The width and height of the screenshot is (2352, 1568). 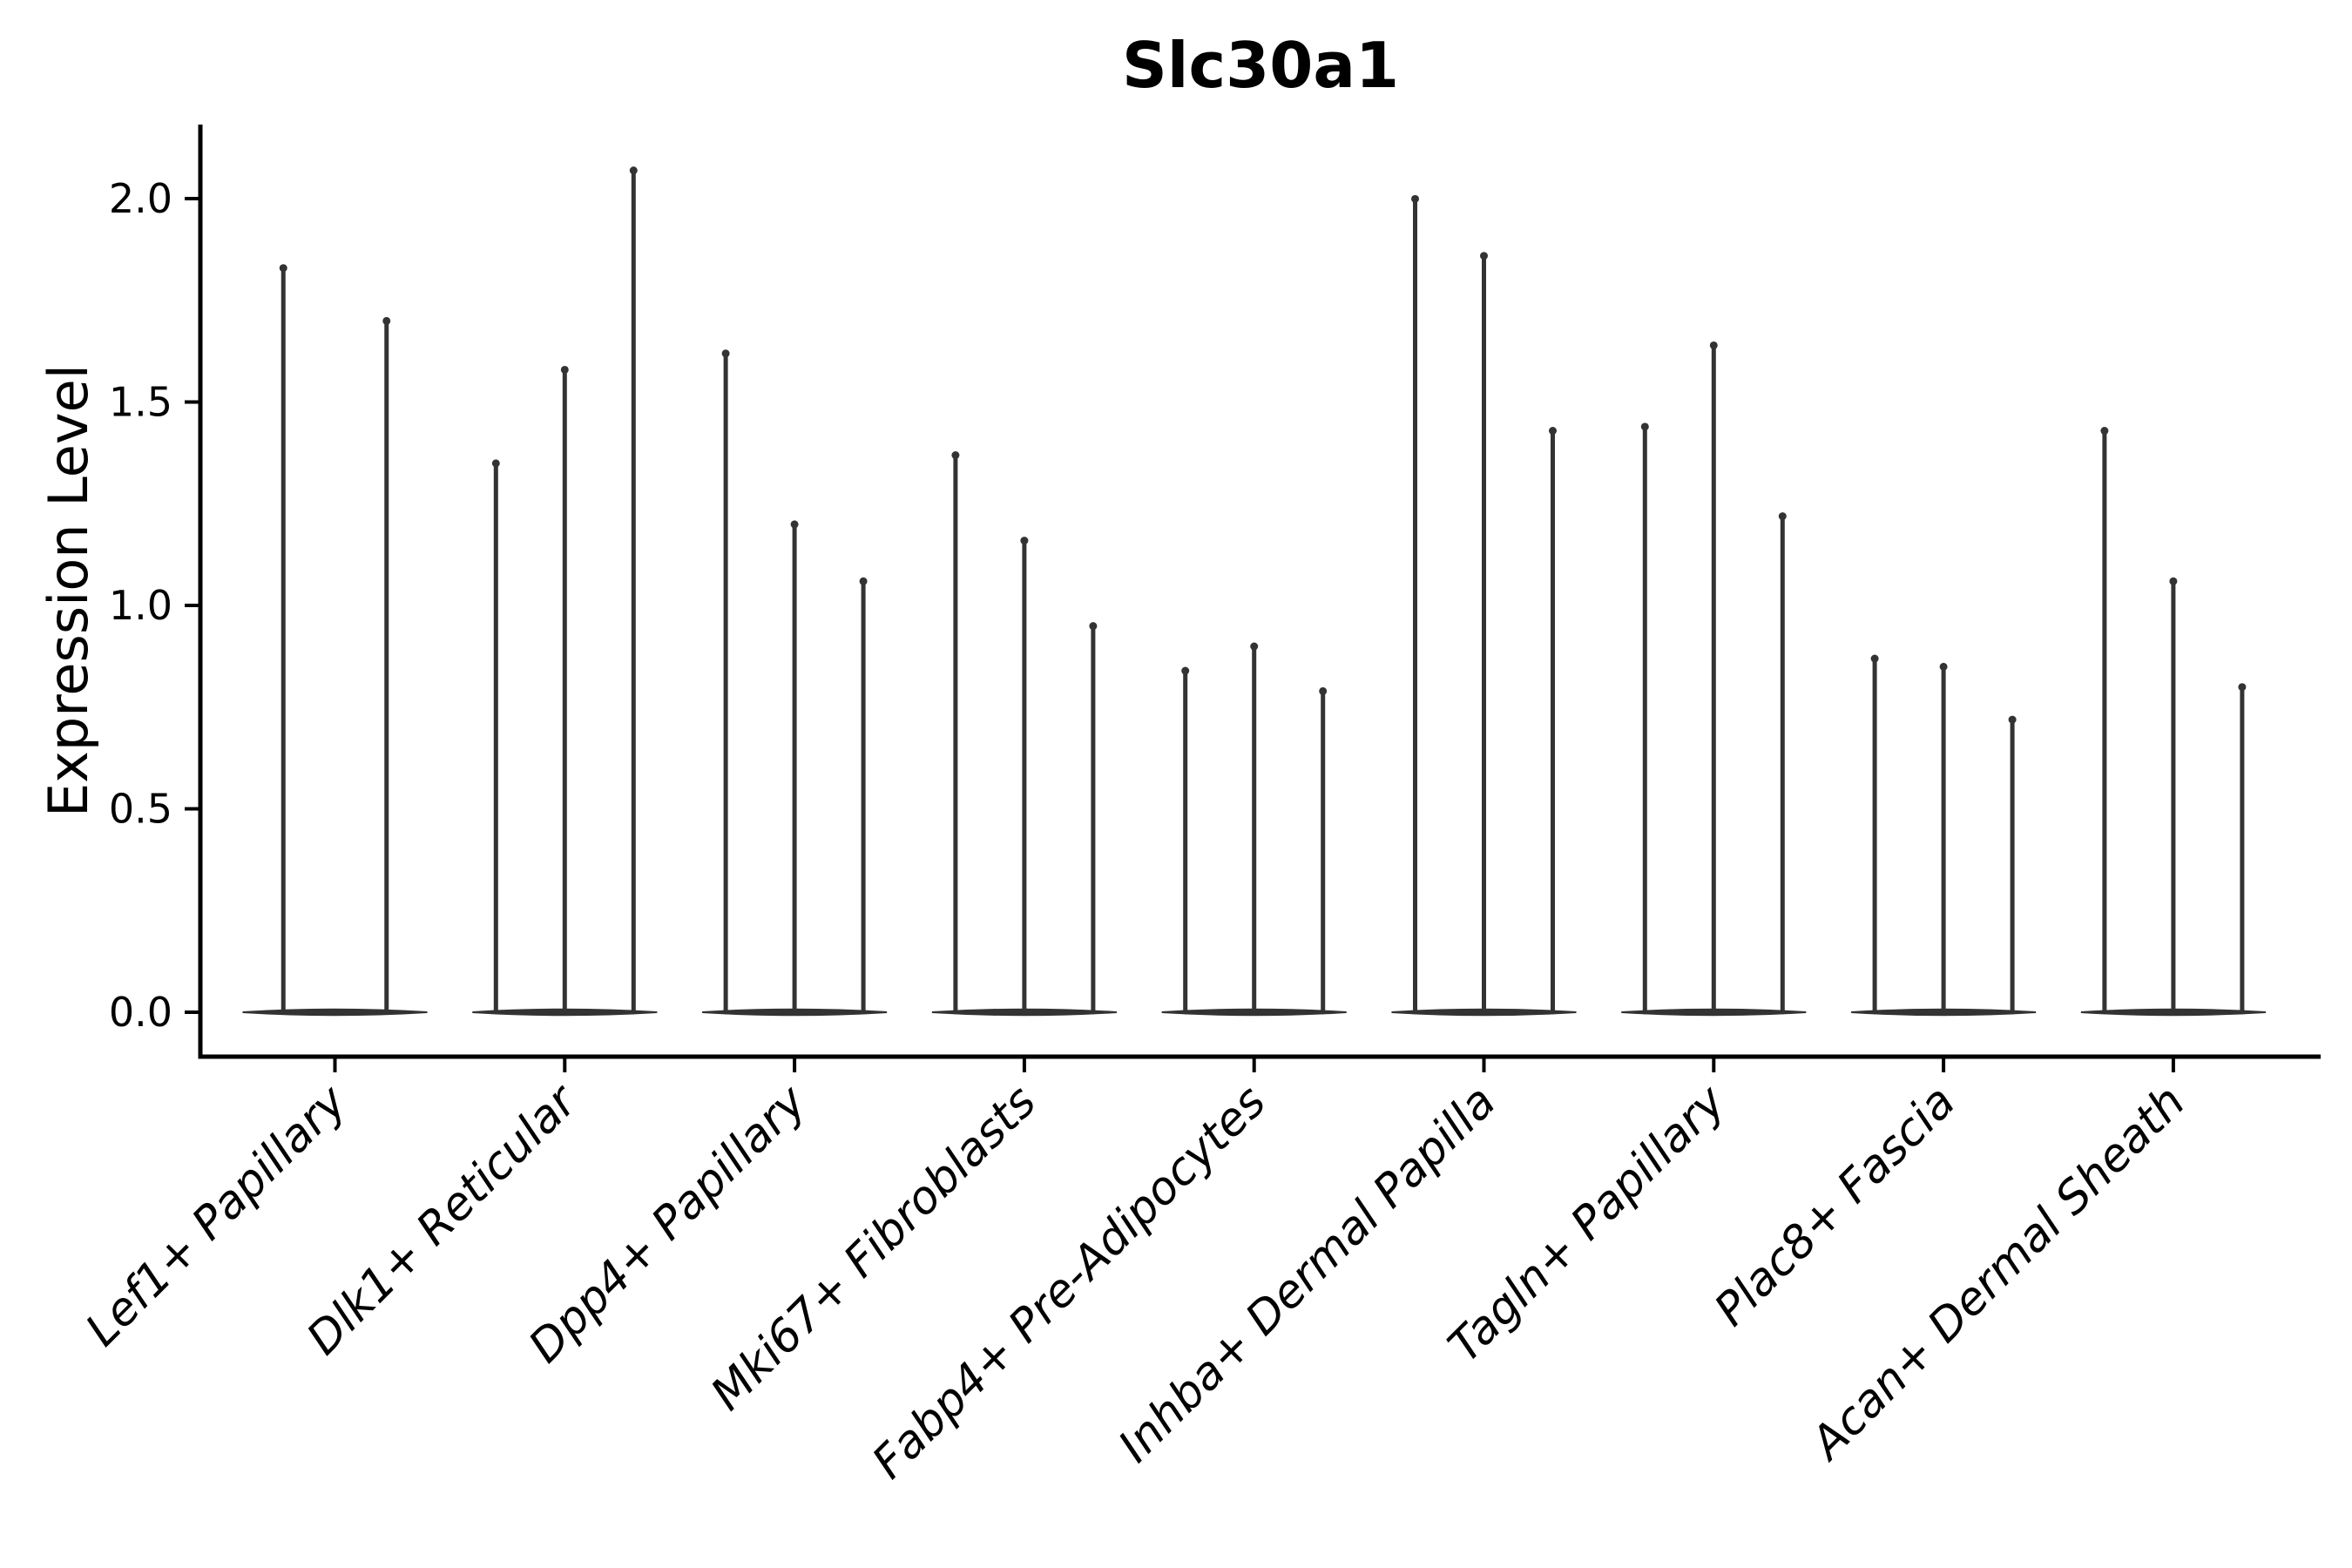 I want to click on y-axis-label: Expression Level, so click(x=68, y=590).